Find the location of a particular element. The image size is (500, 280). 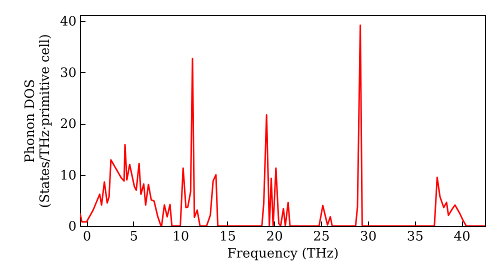

y-tick-label: 0 is located at coordinates (72, 227).